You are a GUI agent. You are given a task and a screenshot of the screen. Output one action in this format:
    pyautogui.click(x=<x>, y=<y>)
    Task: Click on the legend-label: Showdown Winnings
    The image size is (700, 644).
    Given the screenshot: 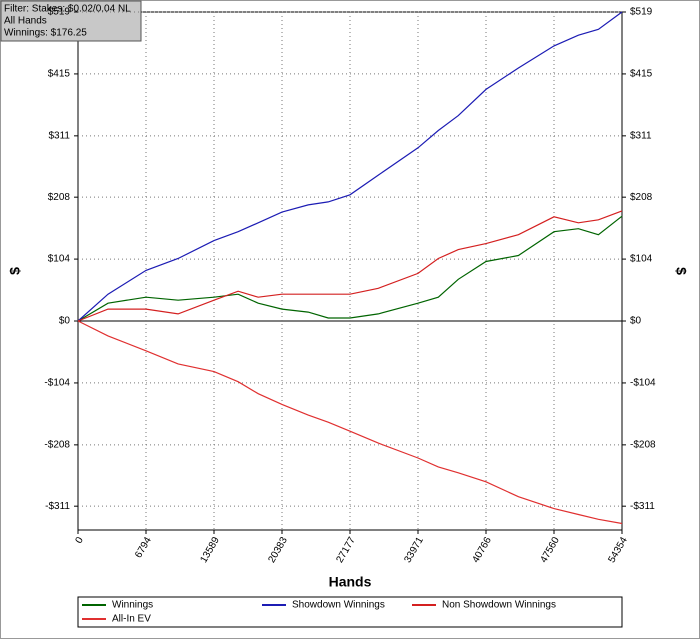 What is the action you would take?
    pyautogui.click(x=338, y=605)
    